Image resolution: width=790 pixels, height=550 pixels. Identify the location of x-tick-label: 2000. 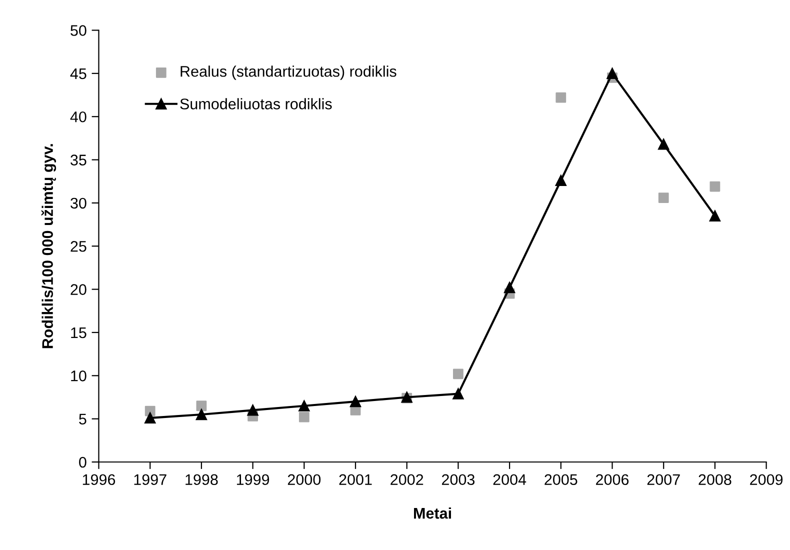
(304, 480).